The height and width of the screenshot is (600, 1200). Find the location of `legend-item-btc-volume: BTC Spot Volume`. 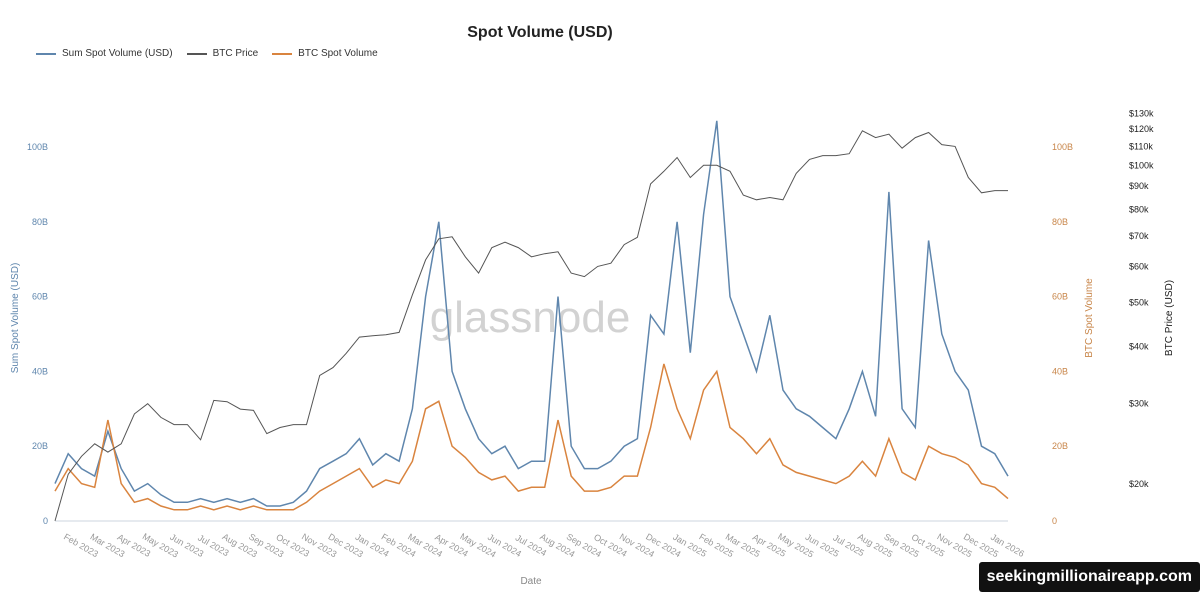

legend-item-btc-volume: BTC Spot Volume is located at coordinates (325, 53).